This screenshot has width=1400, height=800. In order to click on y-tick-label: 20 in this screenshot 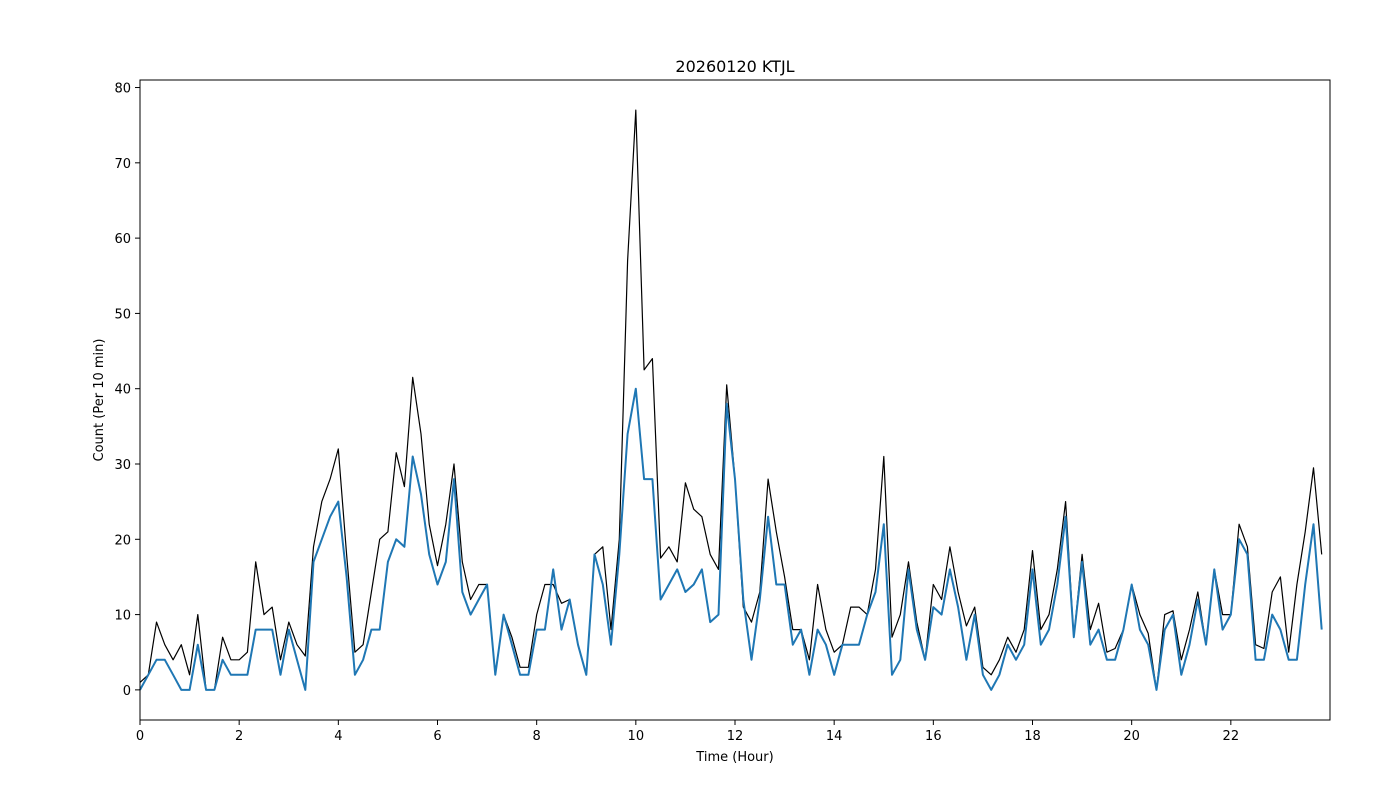, I will do `click(122, 540)`.